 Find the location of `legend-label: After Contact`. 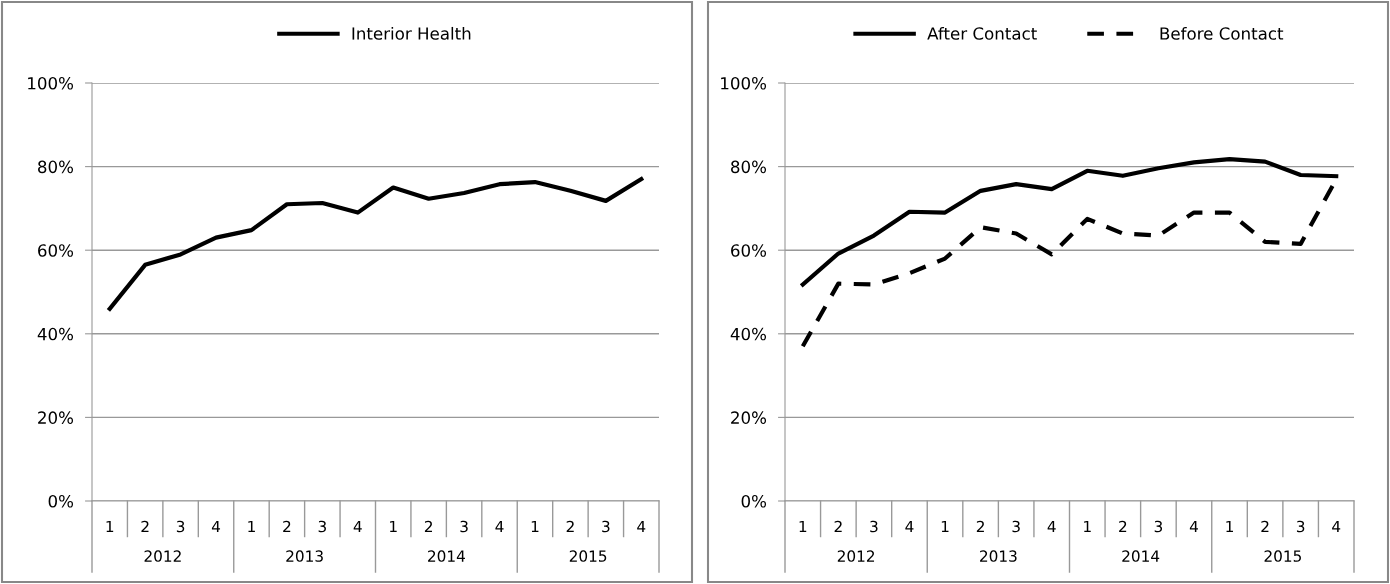

legend-label: After Contact is located at coordinates (982, 33).